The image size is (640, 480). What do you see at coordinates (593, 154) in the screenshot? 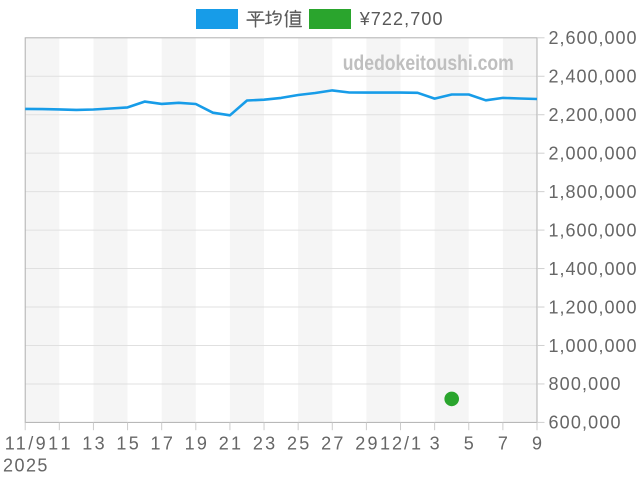
I see `svg-text: 2,000,000` at bounding box center [593, 154].